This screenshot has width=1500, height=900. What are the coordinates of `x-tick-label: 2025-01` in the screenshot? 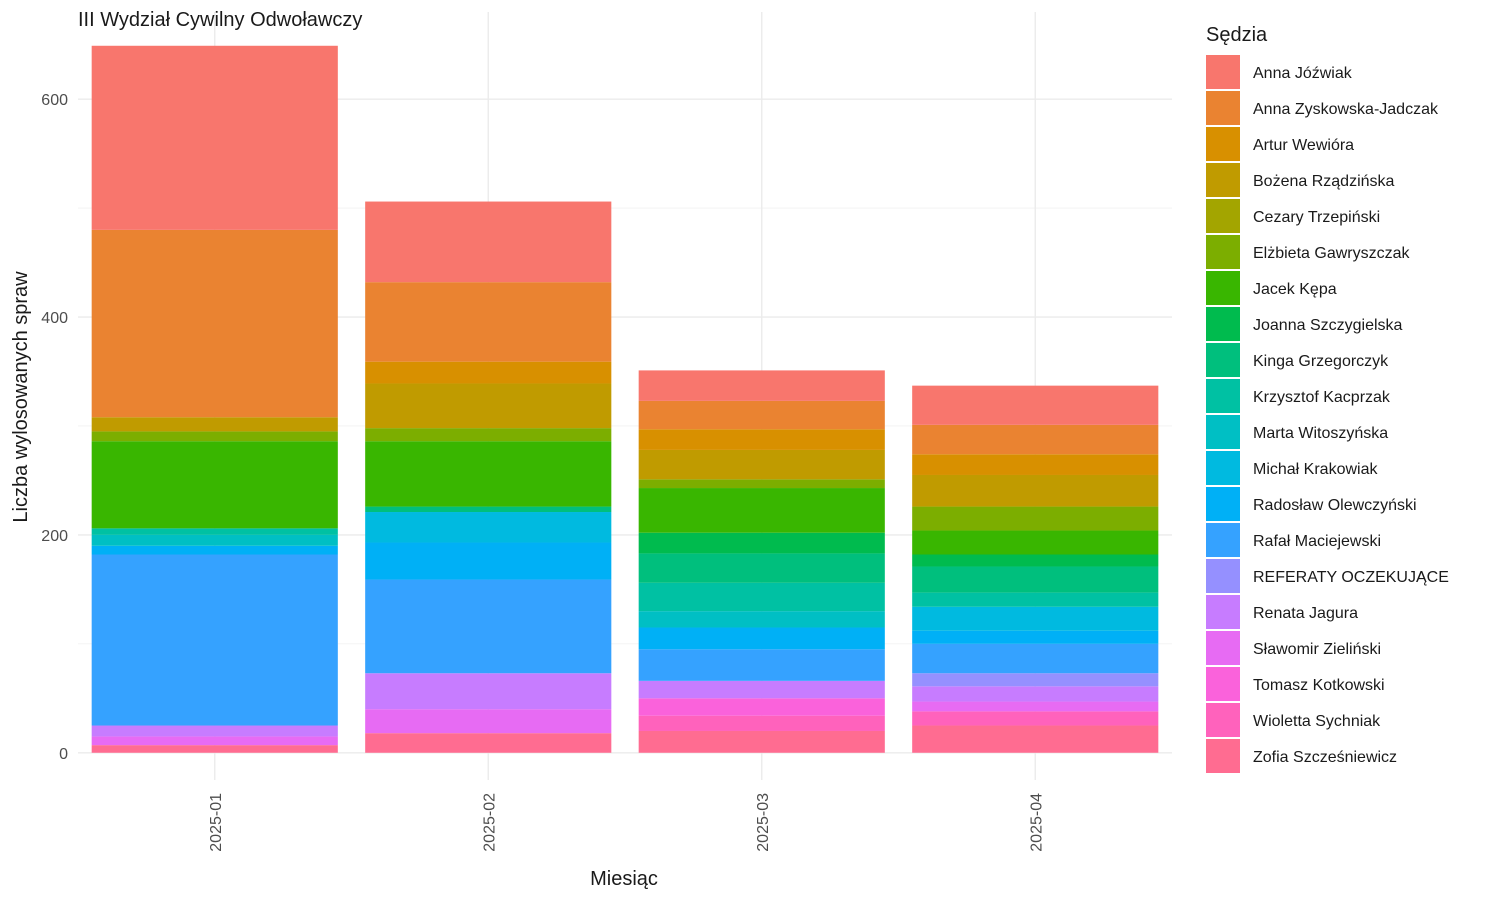 It's located at (216, 822).